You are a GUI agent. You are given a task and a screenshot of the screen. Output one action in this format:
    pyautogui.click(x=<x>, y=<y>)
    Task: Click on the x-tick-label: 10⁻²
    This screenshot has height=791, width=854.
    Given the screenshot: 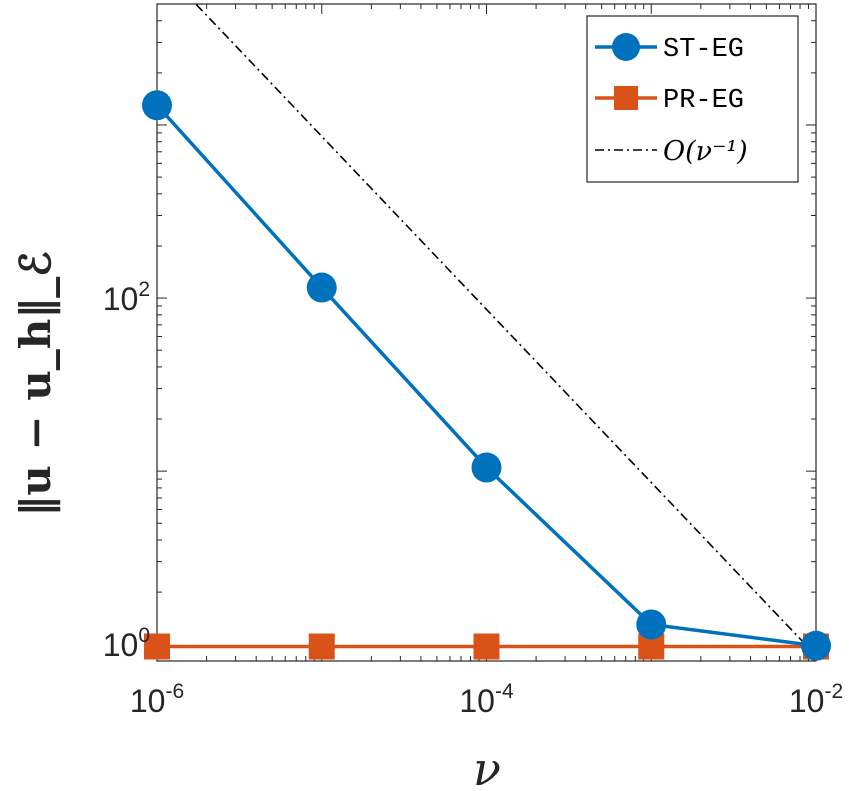 What is the action you would take?
    pyautogui.click(x=816, y=699)
    